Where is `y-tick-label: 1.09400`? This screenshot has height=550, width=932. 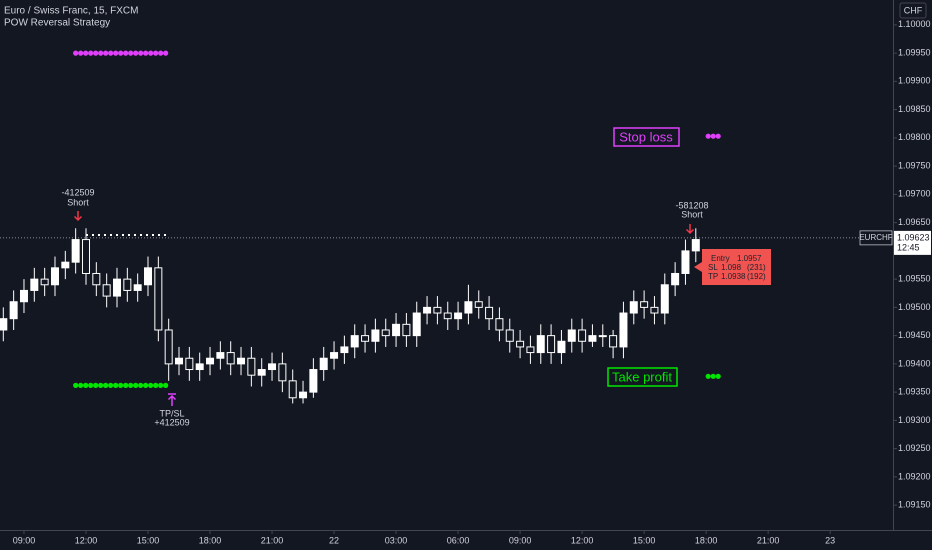
y-tick-label: 1.09400 is located at coordinates (914, 363).